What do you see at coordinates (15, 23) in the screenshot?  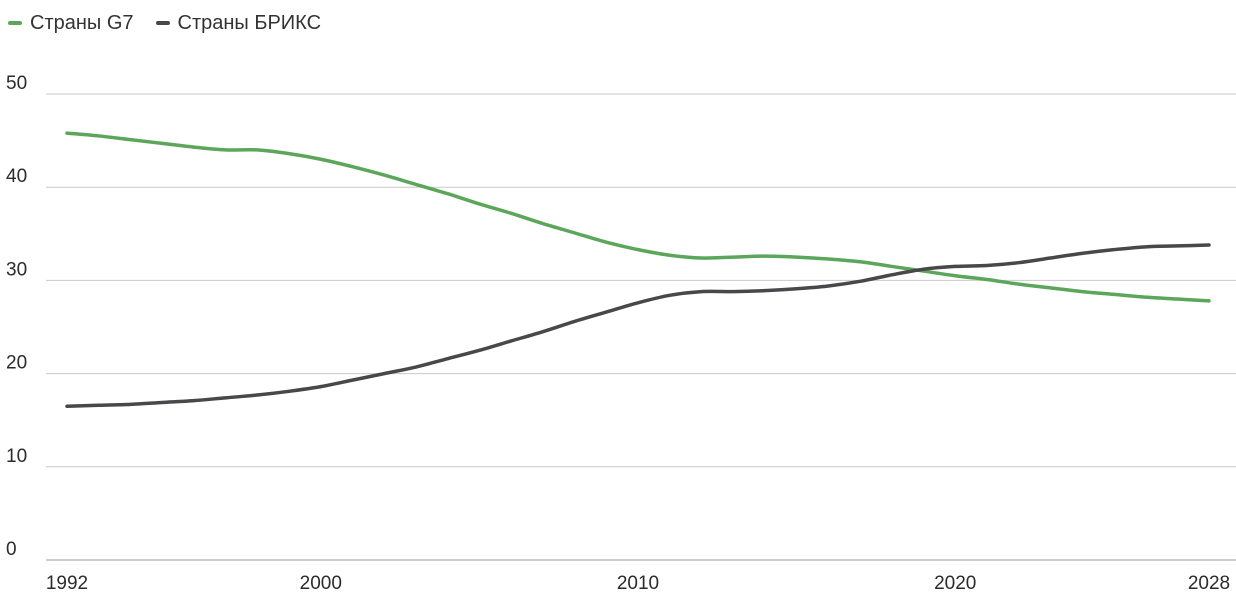 I see `legend-swatch-g7` at bounding box center [15, 23].